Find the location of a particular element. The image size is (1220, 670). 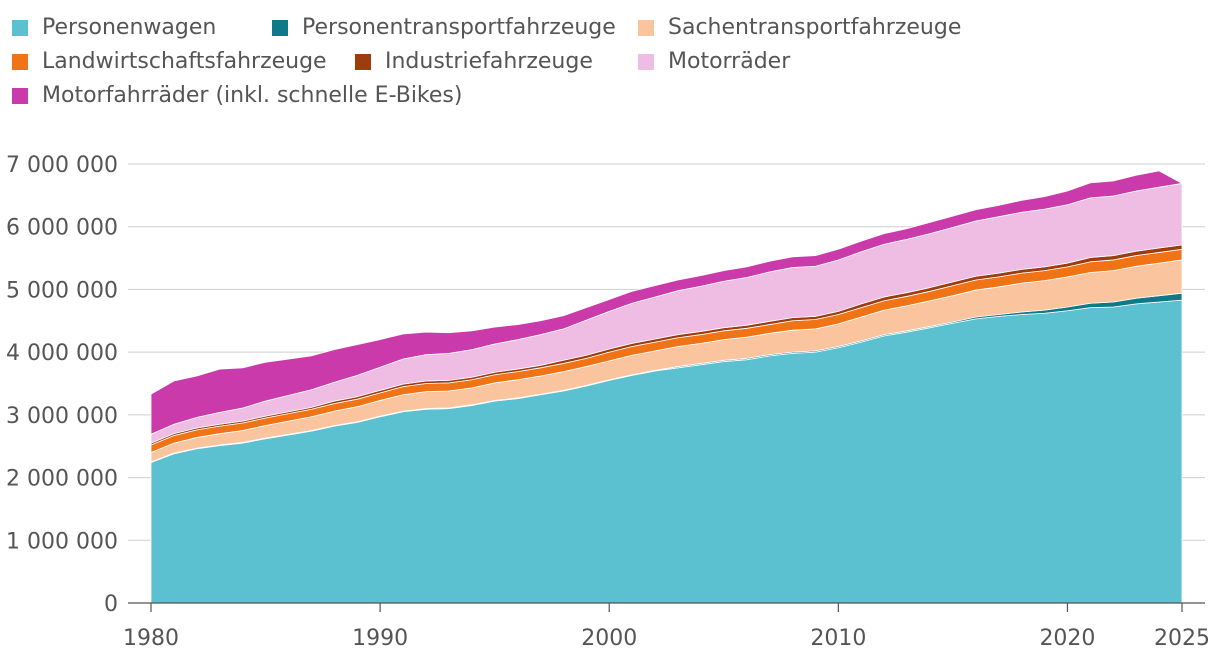

legend-item-sachentransportfahrzeuge: Sachentransportfahrzeuge is located at coordinates (799, 27).